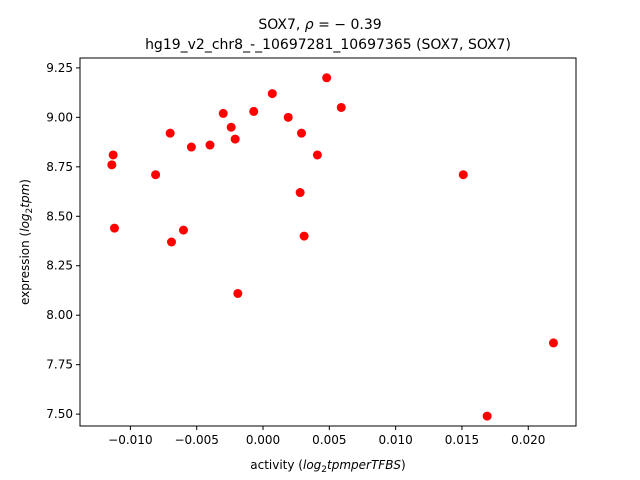 This screenshot has width=640, height=480. I want to click on x-tick-label: 0.005, so click(329, 440).